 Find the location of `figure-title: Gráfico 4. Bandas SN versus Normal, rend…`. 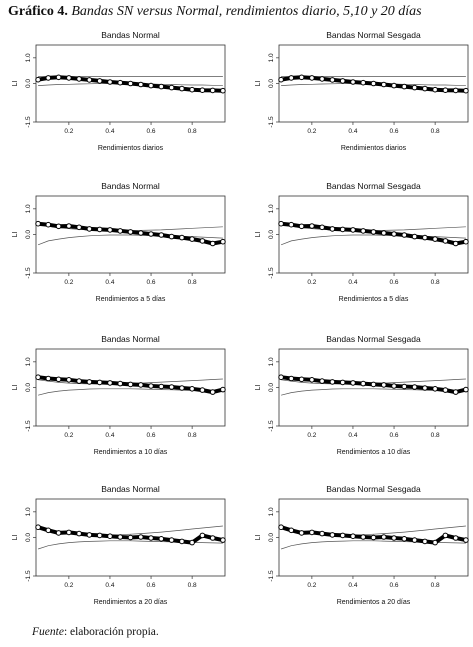

figure-title: Gráfico 4. Bandas SN versus Normal, rend… is located at coordinates (238, 12).